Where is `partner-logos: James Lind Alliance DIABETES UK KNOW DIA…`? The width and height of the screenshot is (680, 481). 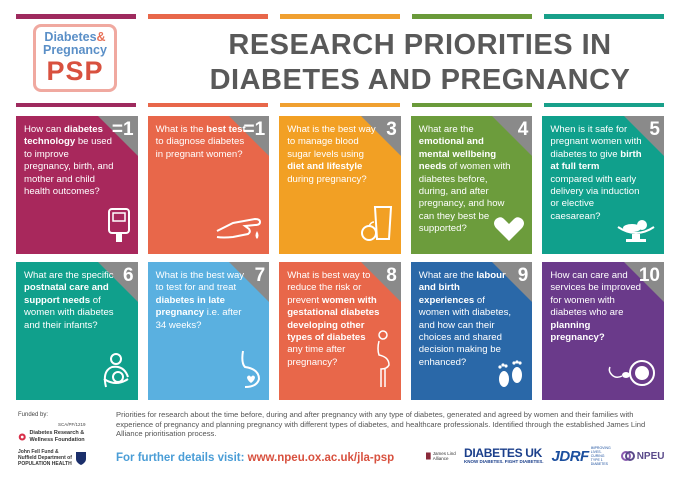 partner-logos: James Lind Alliance DIABETES UK KNOW DIA… is located at coordinates (545, 456).